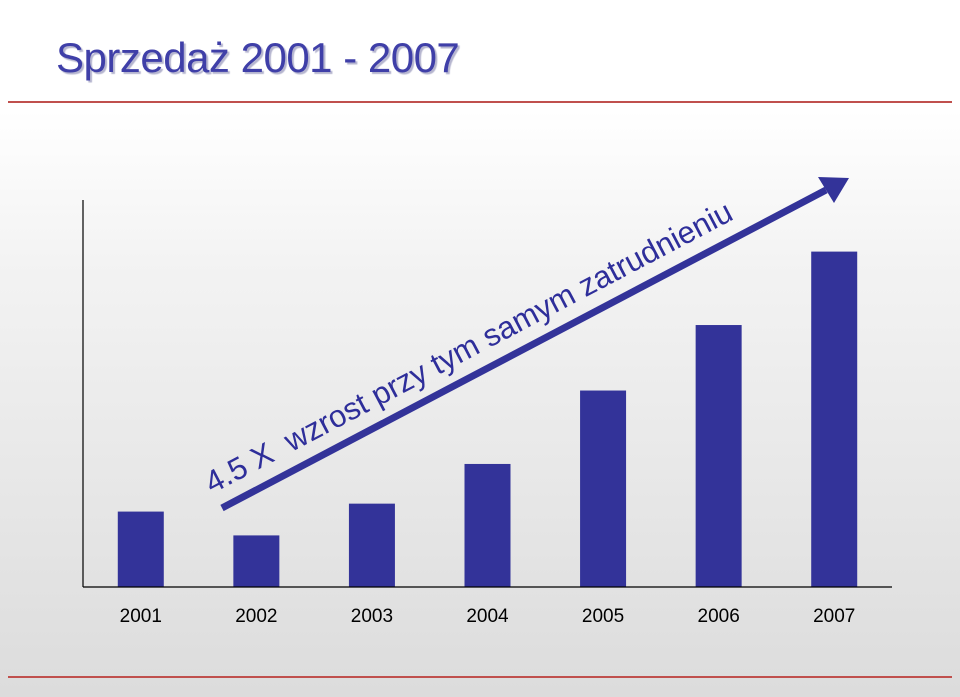  What do you see at coordinates (256, 616) in the screenshot?
I see `x-tick-label-2002: 2002` at bounding box center [256, 616].